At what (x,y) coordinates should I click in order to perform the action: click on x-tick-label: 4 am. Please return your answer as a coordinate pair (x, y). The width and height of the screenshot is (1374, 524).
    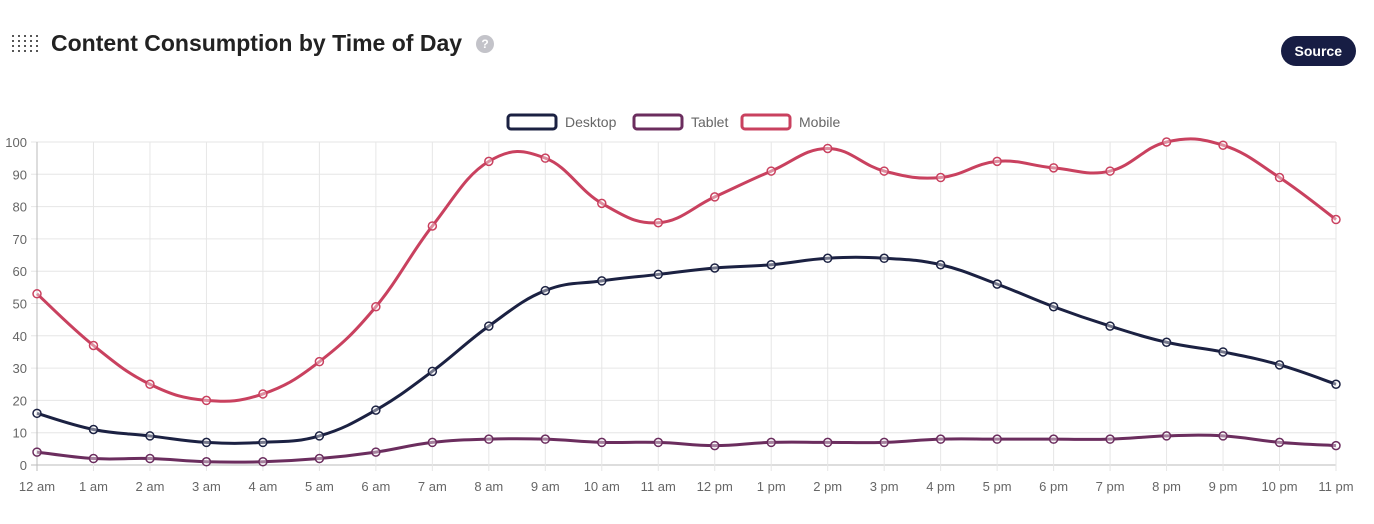
    Looking at the image, I should click on (262, 486).